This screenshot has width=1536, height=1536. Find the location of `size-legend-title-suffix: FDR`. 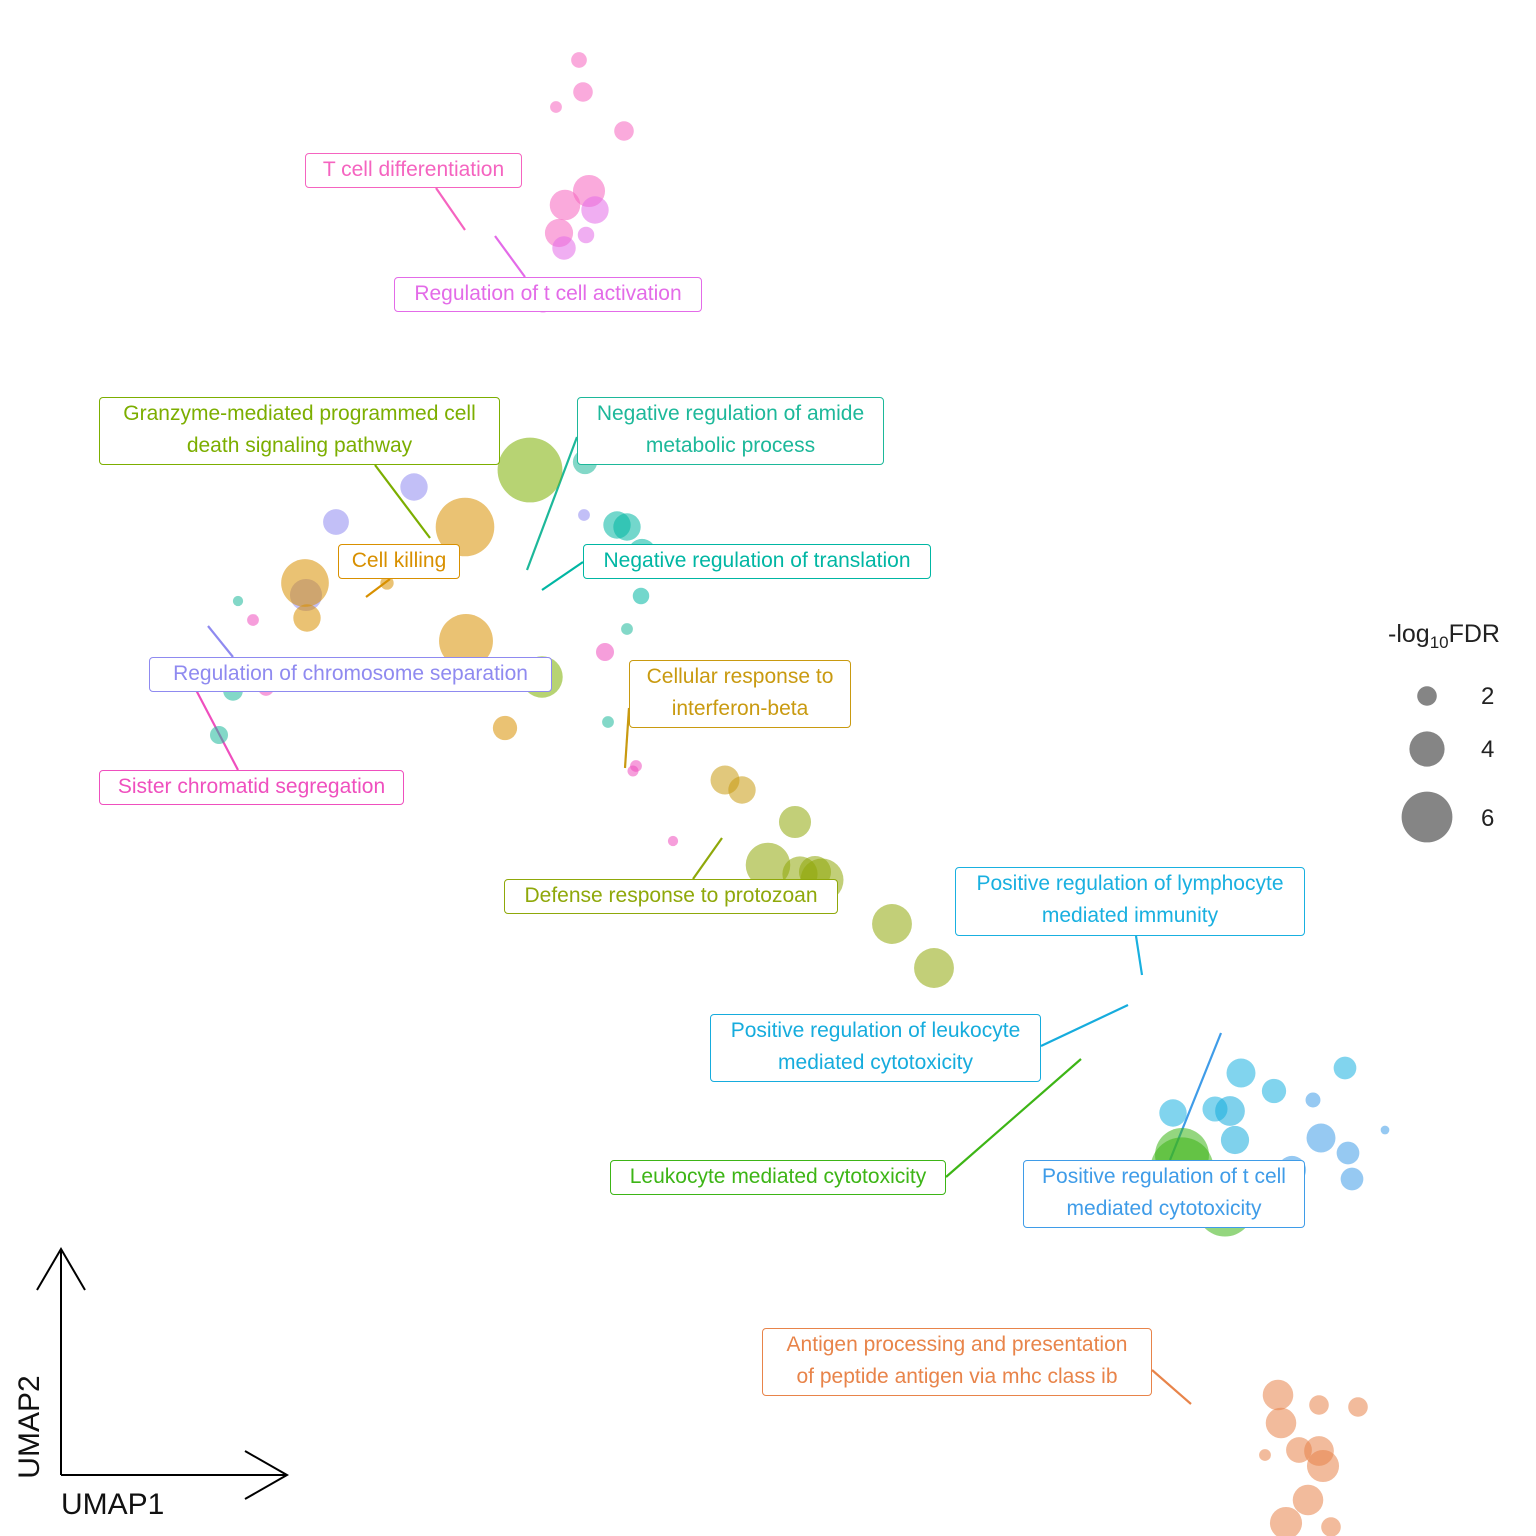

size-legend-title-suffix: FDR is located at coordinates (1474, 634).